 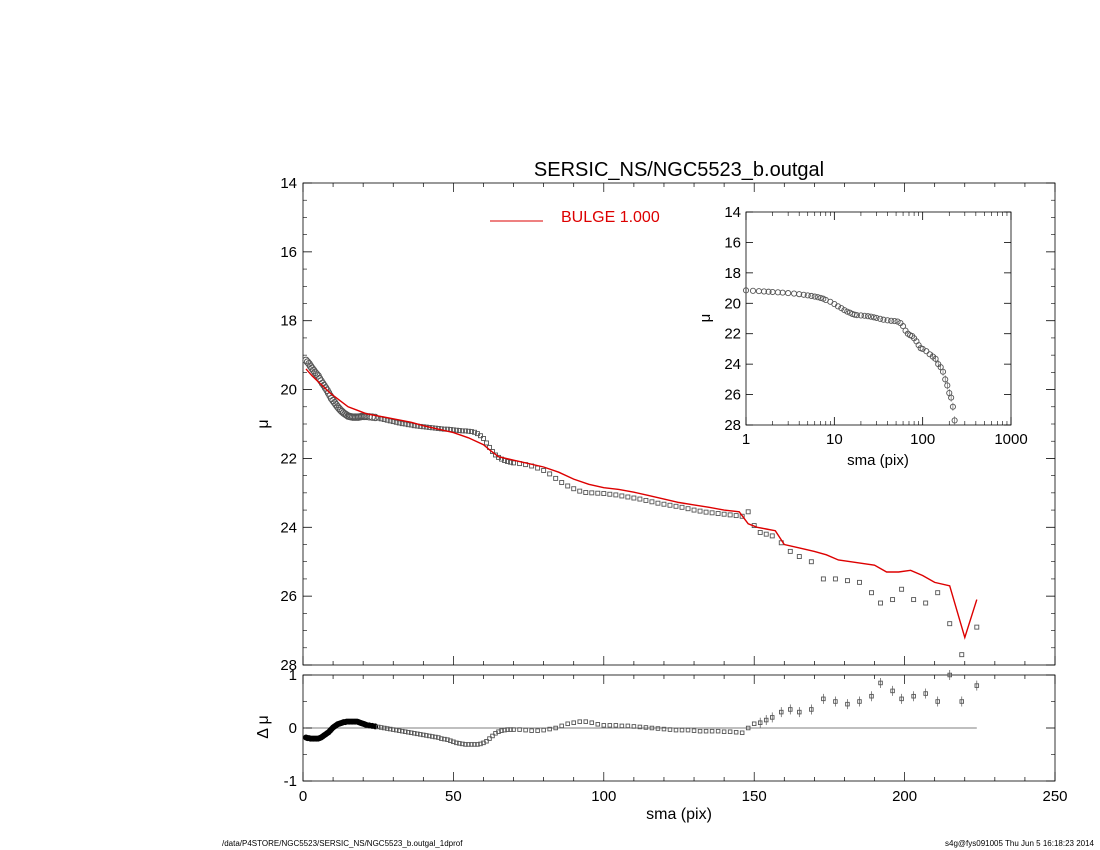 I want to click on residual-x-tick-label: 100, so click(x=603, y=796).